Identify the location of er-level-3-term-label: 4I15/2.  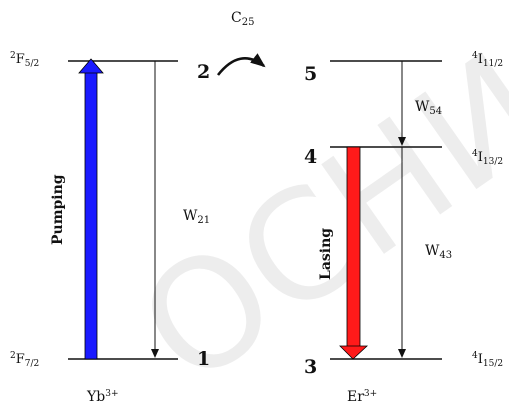
(487, 360).